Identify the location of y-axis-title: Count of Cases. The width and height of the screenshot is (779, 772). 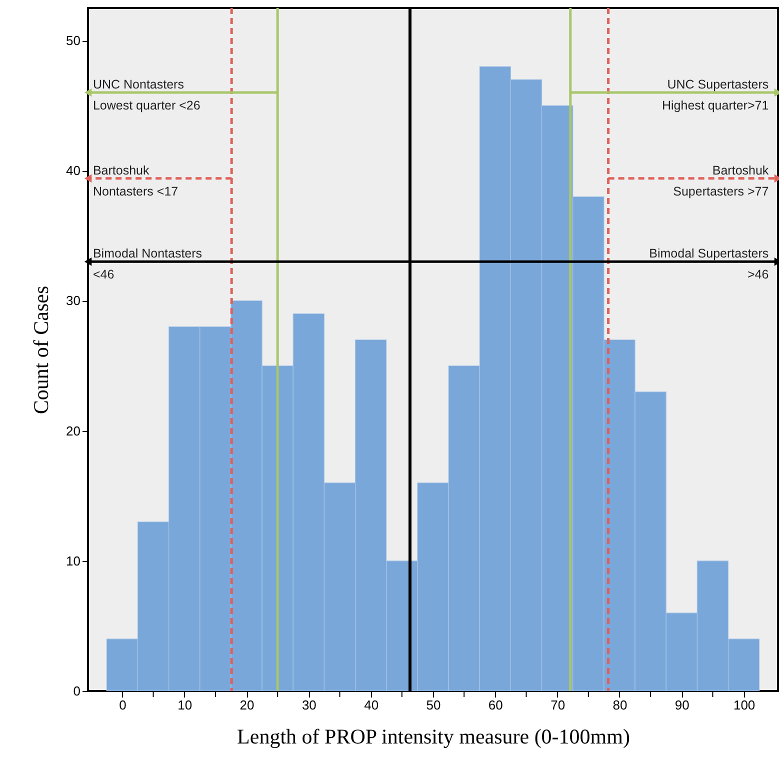
(41, 350).